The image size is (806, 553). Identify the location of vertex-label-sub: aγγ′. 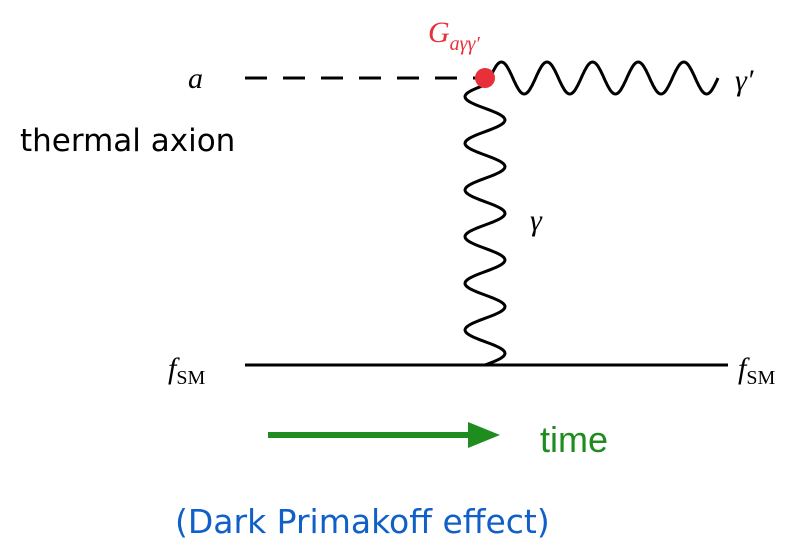
(465, 44).